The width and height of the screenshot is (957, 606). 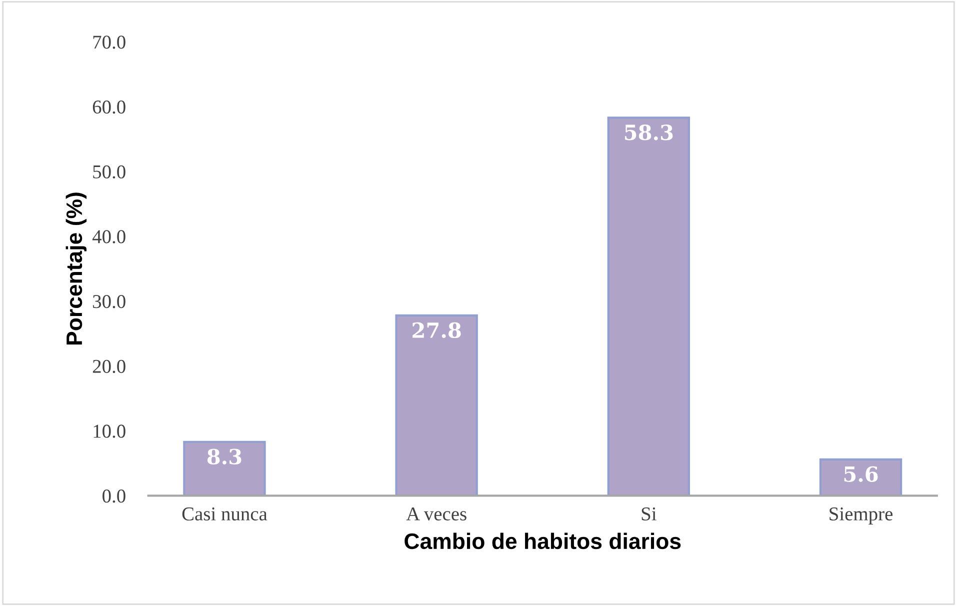 What do you see at coordinates (109, 237) in the screenshot?
I see `y-tick-label: 40.0` at bounding box center [109, 237].